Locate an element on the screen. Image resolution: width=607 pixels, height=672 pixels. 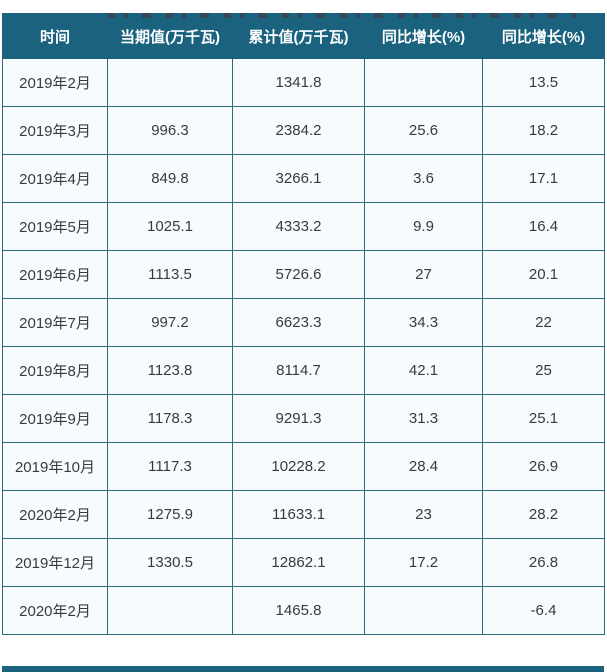
table-row: 2019年5月 1025.1 4333.2 9.9 16.4 is located at coordinates (303, 226).